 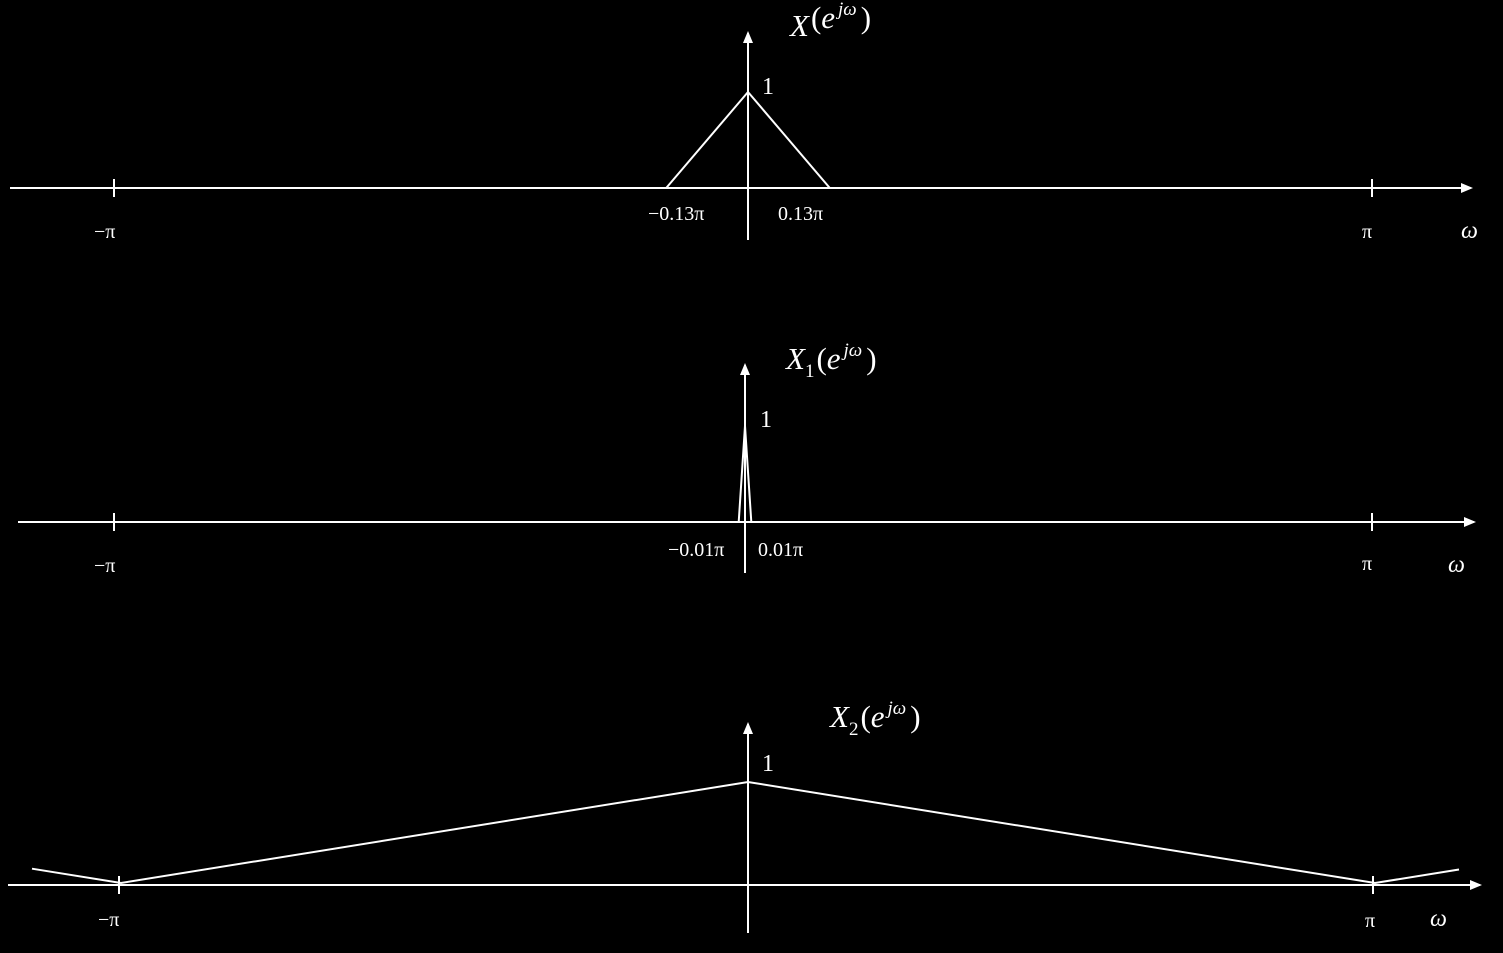 I want to click on band-edge-label-neg: −0.01π, so click(x=696, y=550).